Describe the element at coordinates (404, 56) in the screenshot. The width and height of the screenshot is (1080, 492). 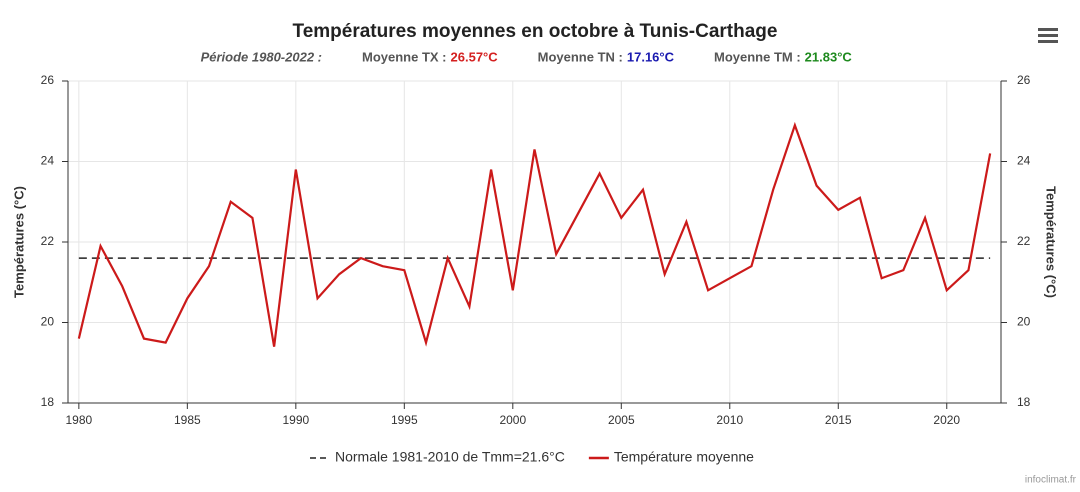
I see `subtitle-stat-label: Moyenne TX :` at that location.